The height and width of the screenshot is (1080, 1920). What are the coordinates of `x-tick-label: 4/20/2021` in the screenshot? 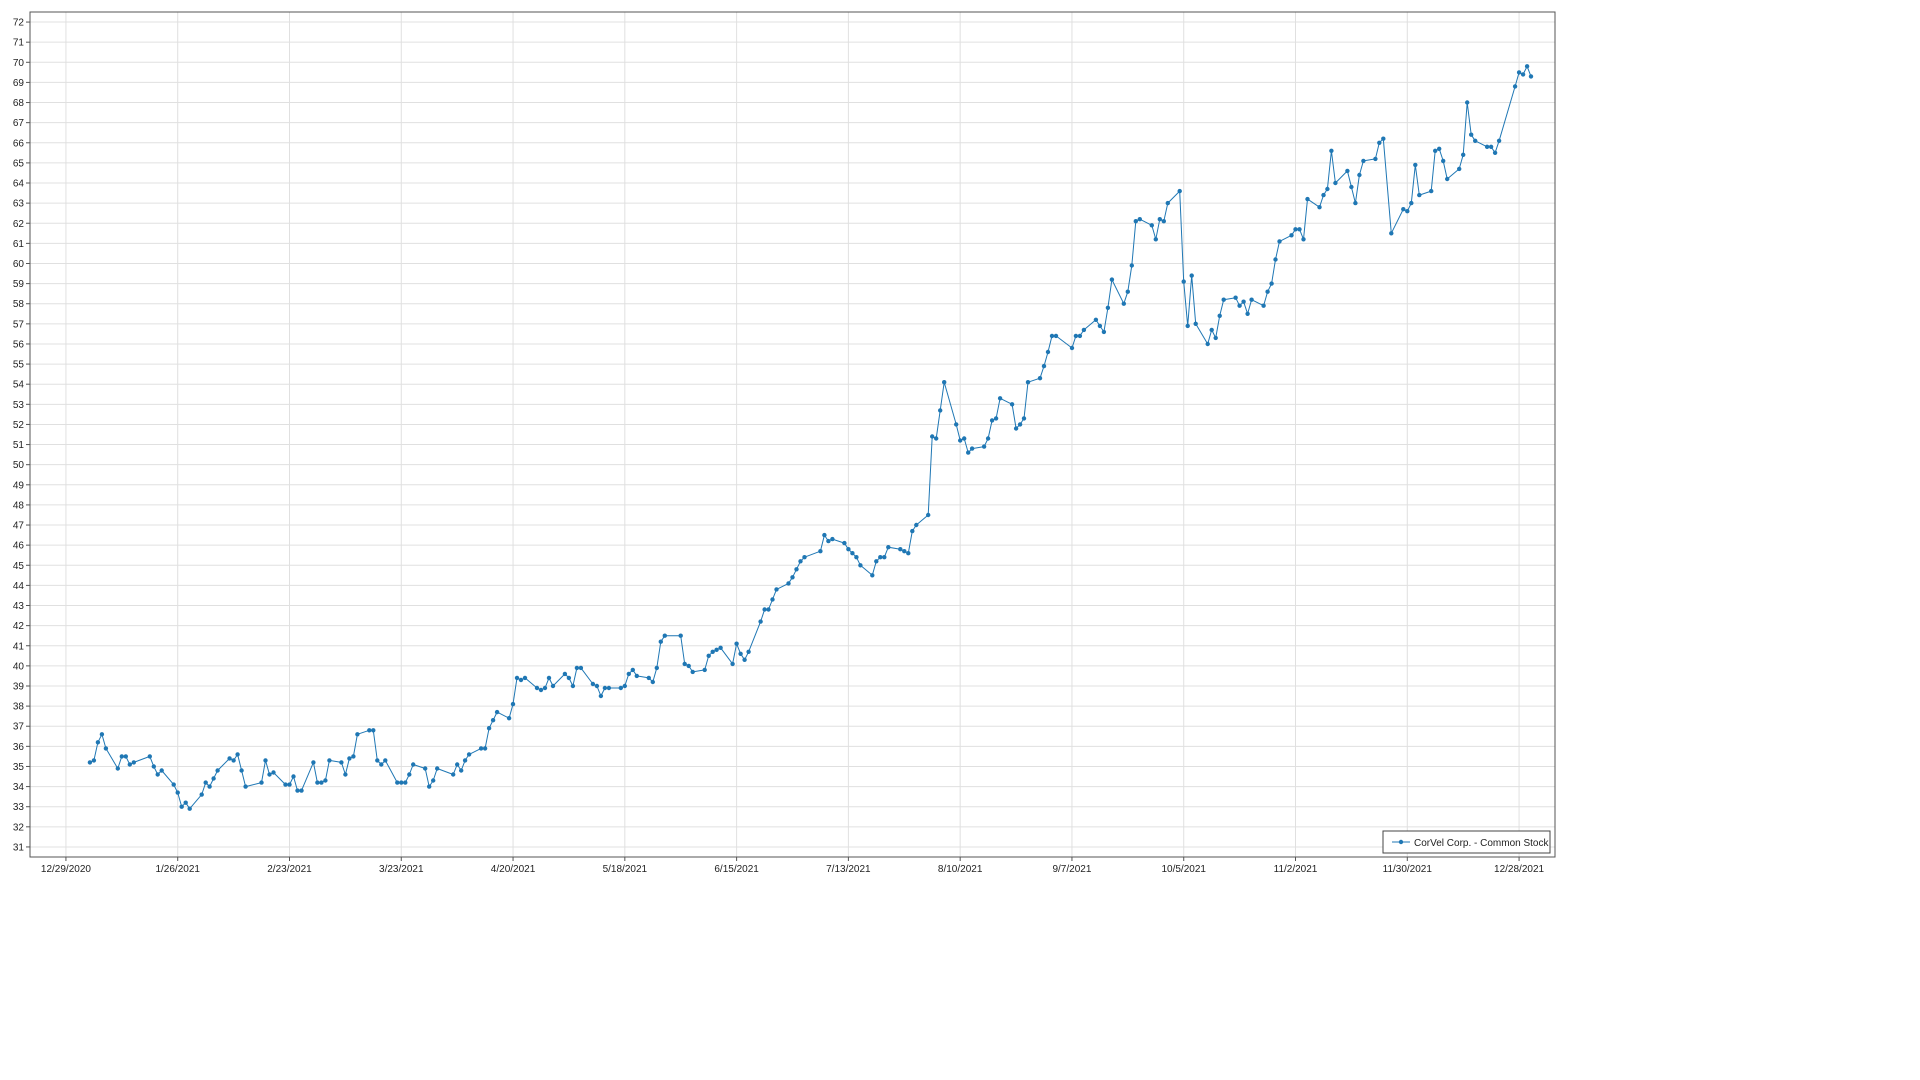 It's located at (513, 869).